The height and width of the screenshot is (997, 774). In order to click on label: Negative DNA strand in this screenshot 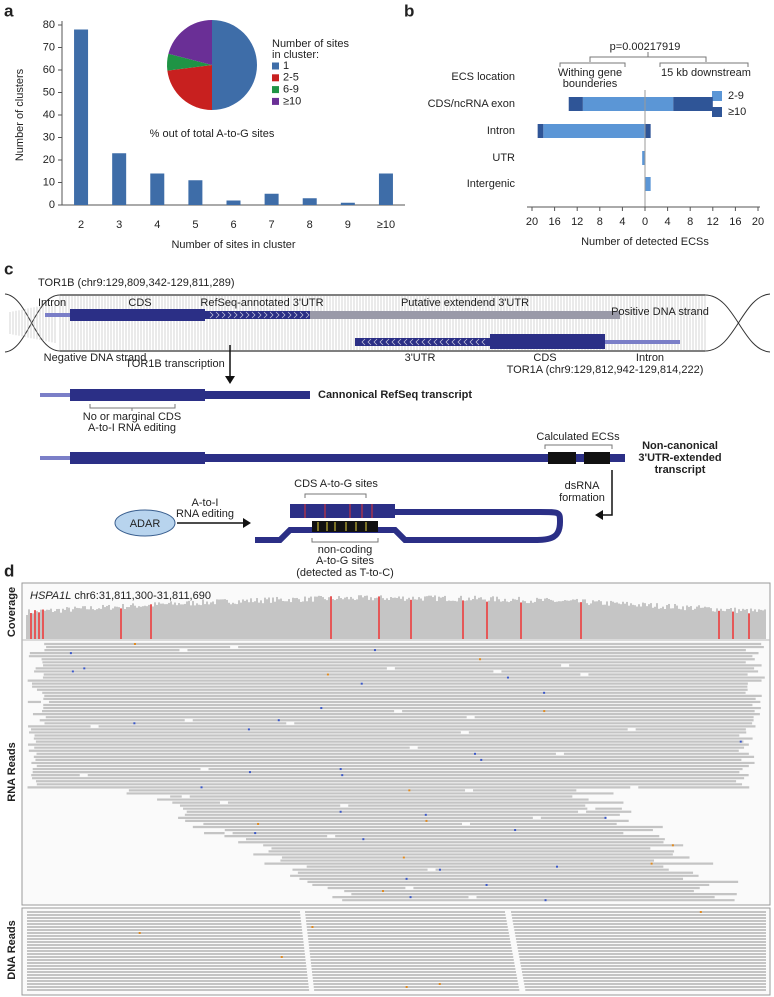, I will do `click(95, 358)`.